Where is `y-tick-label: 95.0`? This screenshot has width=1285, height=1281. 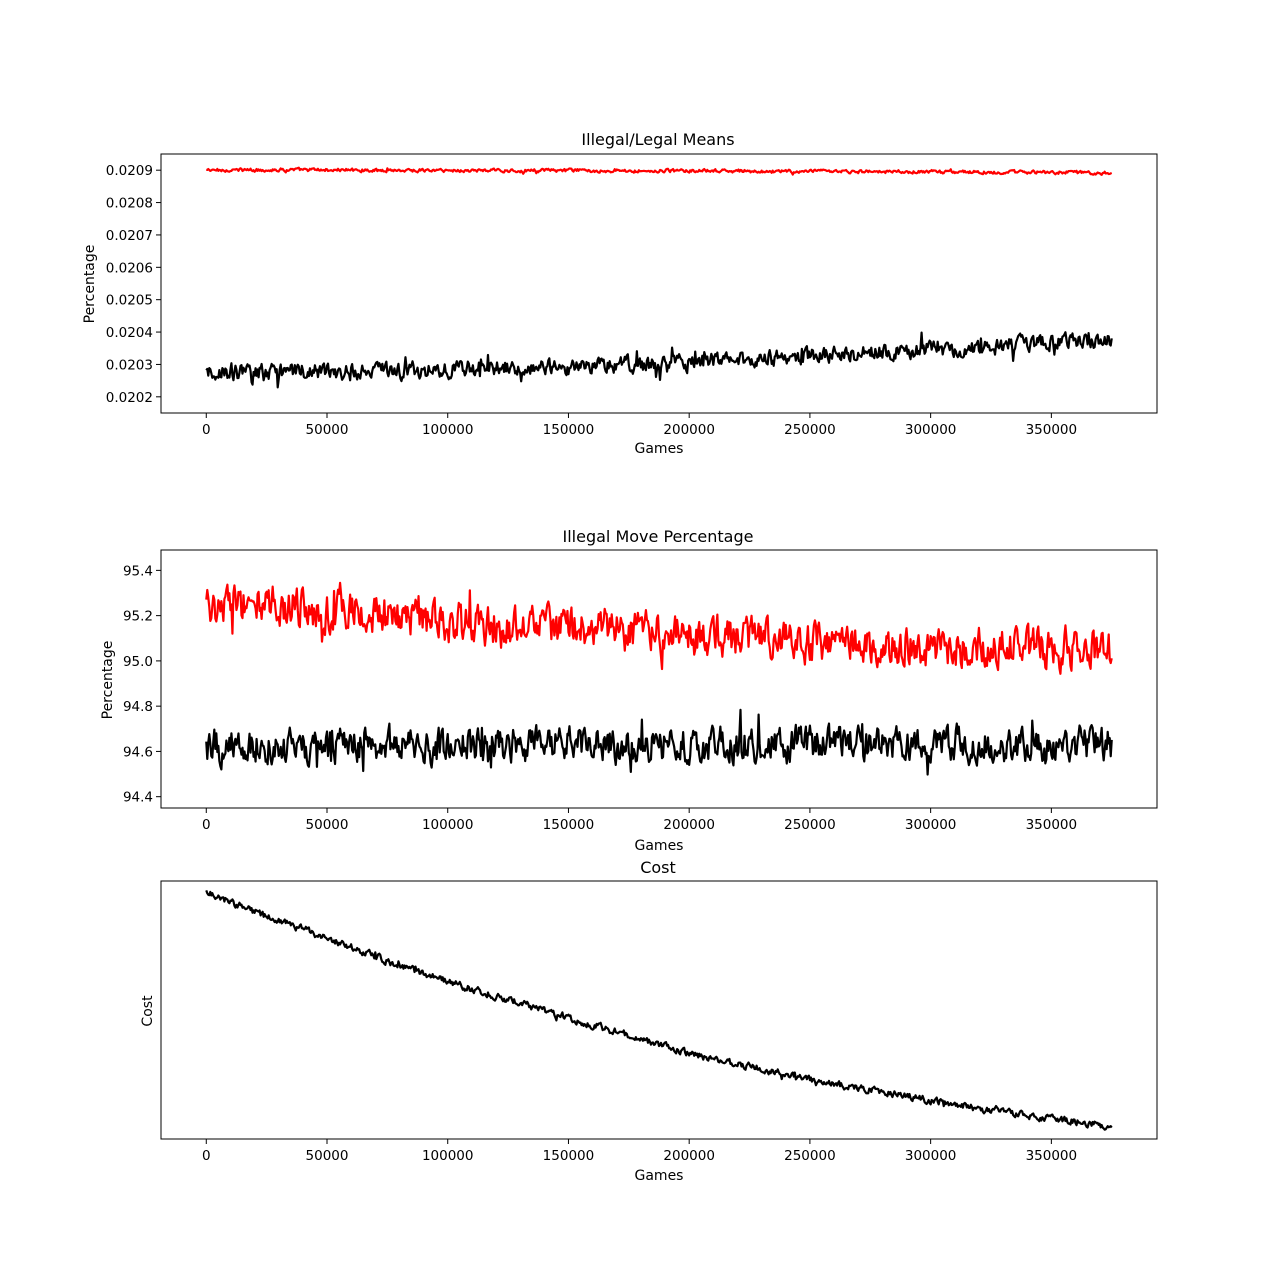
y-tick-label: 95.0 is located at coordinates (138, 662).